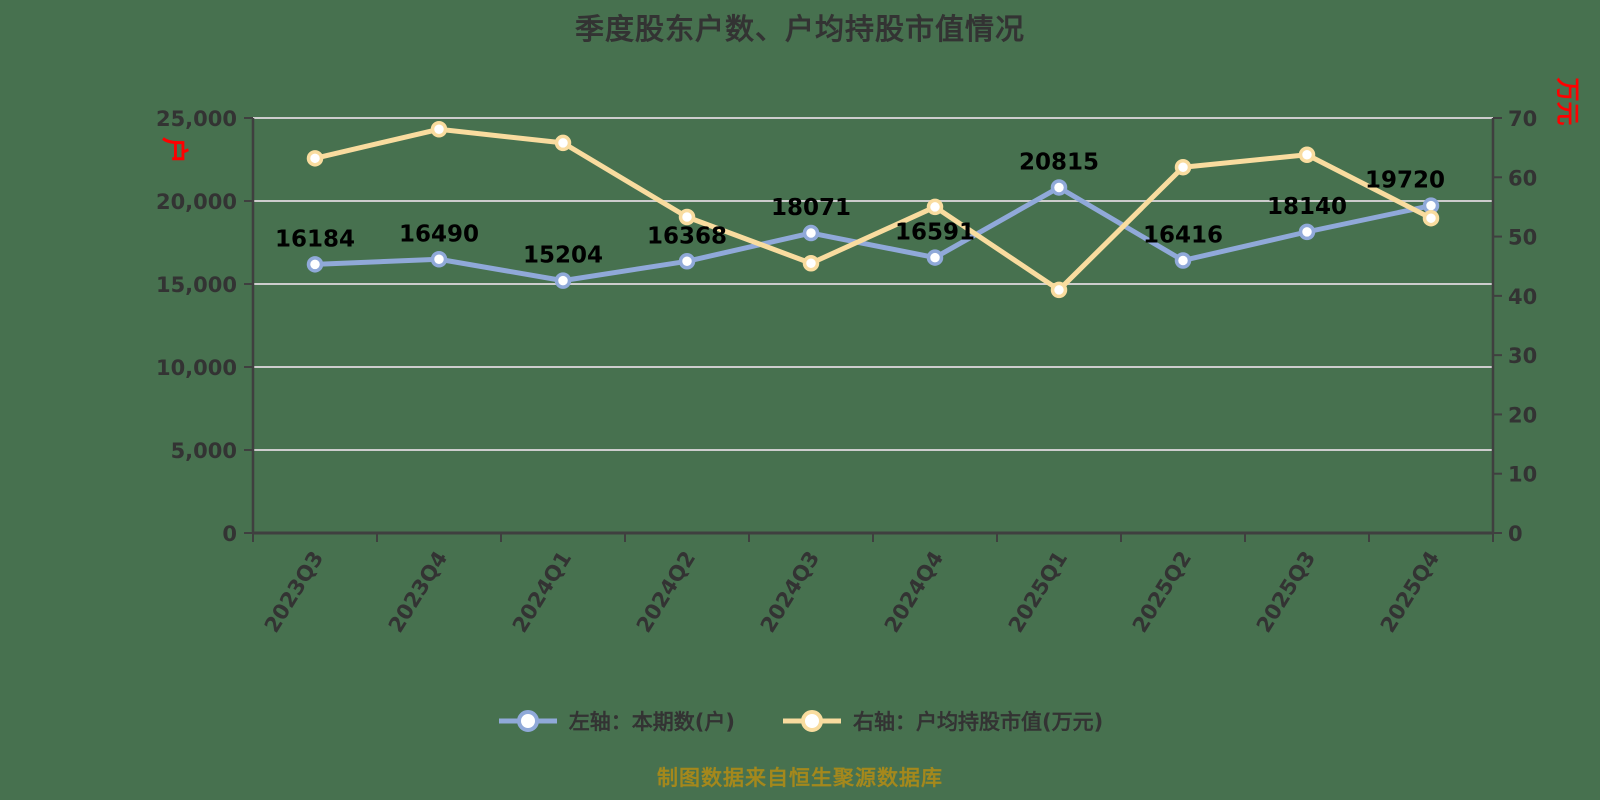 This screenshot has width=1600, height=800. I want to click on left-axis-tick-label: 0, so click(229, 534).